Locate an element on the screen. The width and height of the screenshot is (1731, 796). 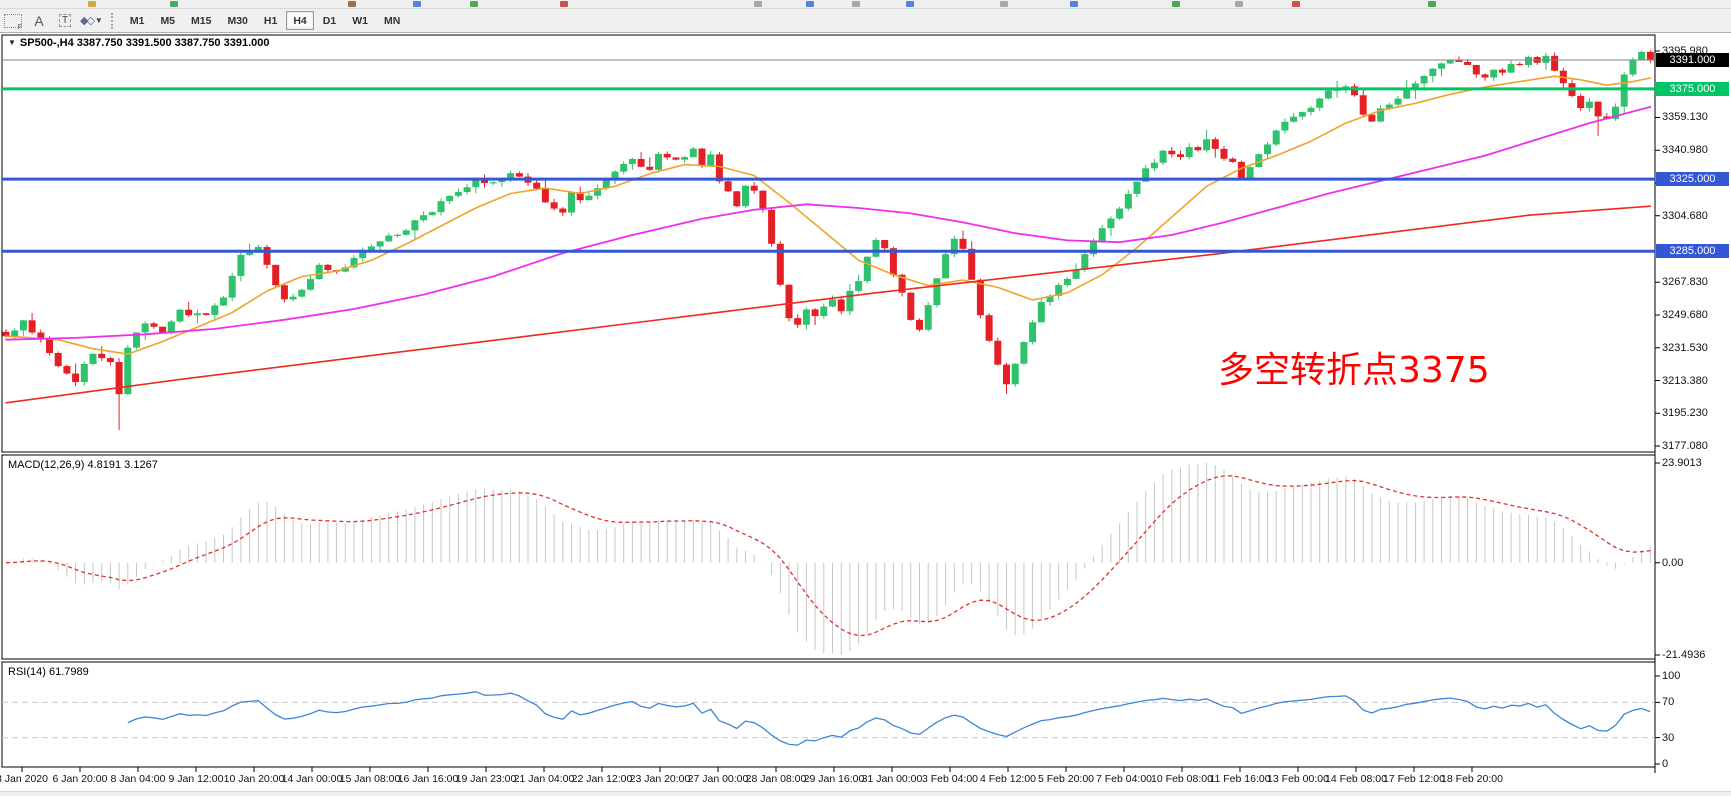
timeframe-button-h1: H1 is located at coordinates (270, 20).